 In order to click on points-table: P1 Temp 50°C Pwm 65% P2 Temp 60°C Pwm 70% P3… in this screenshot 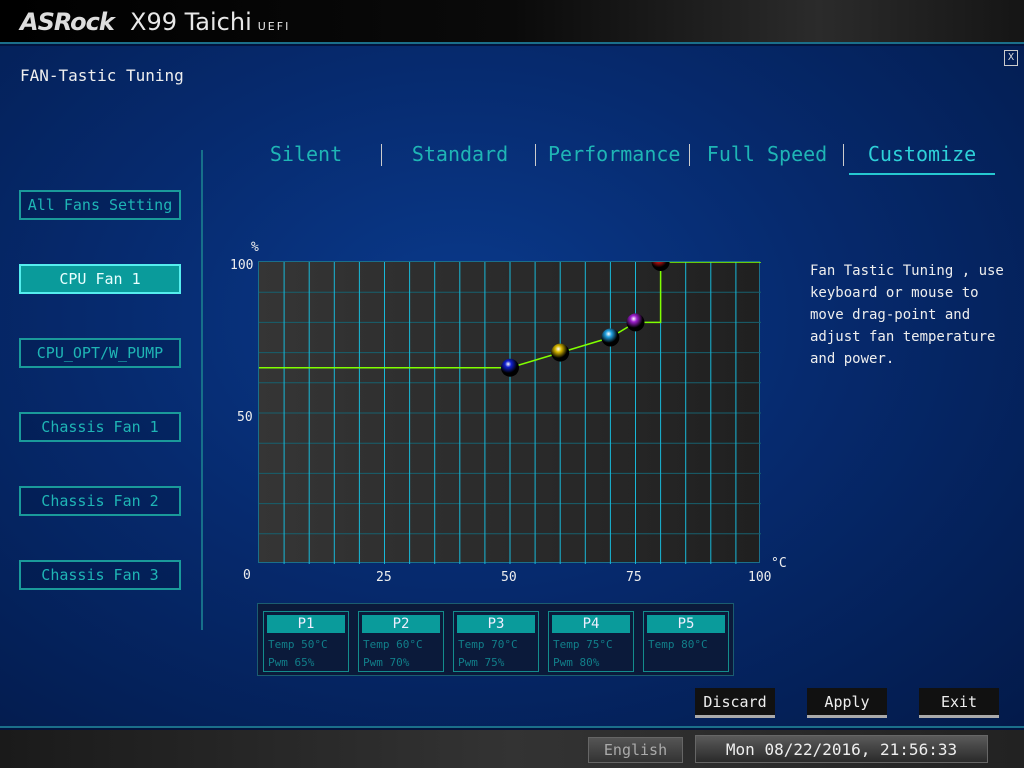, I will do `click(495, 639)`.